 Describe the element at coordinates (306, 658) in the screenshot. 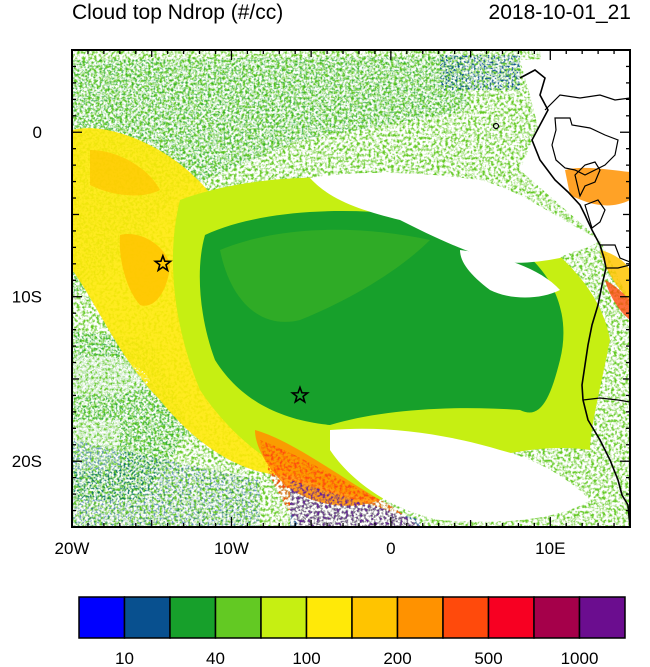

I see `colorbar-label: 100` at that location.